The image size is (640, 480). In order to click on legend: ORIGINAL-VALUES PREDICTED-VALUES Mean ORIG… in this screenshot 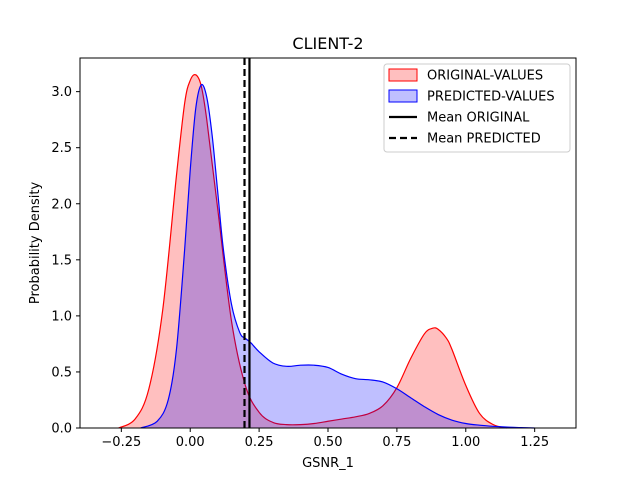, I will do `click(477, 108)`.